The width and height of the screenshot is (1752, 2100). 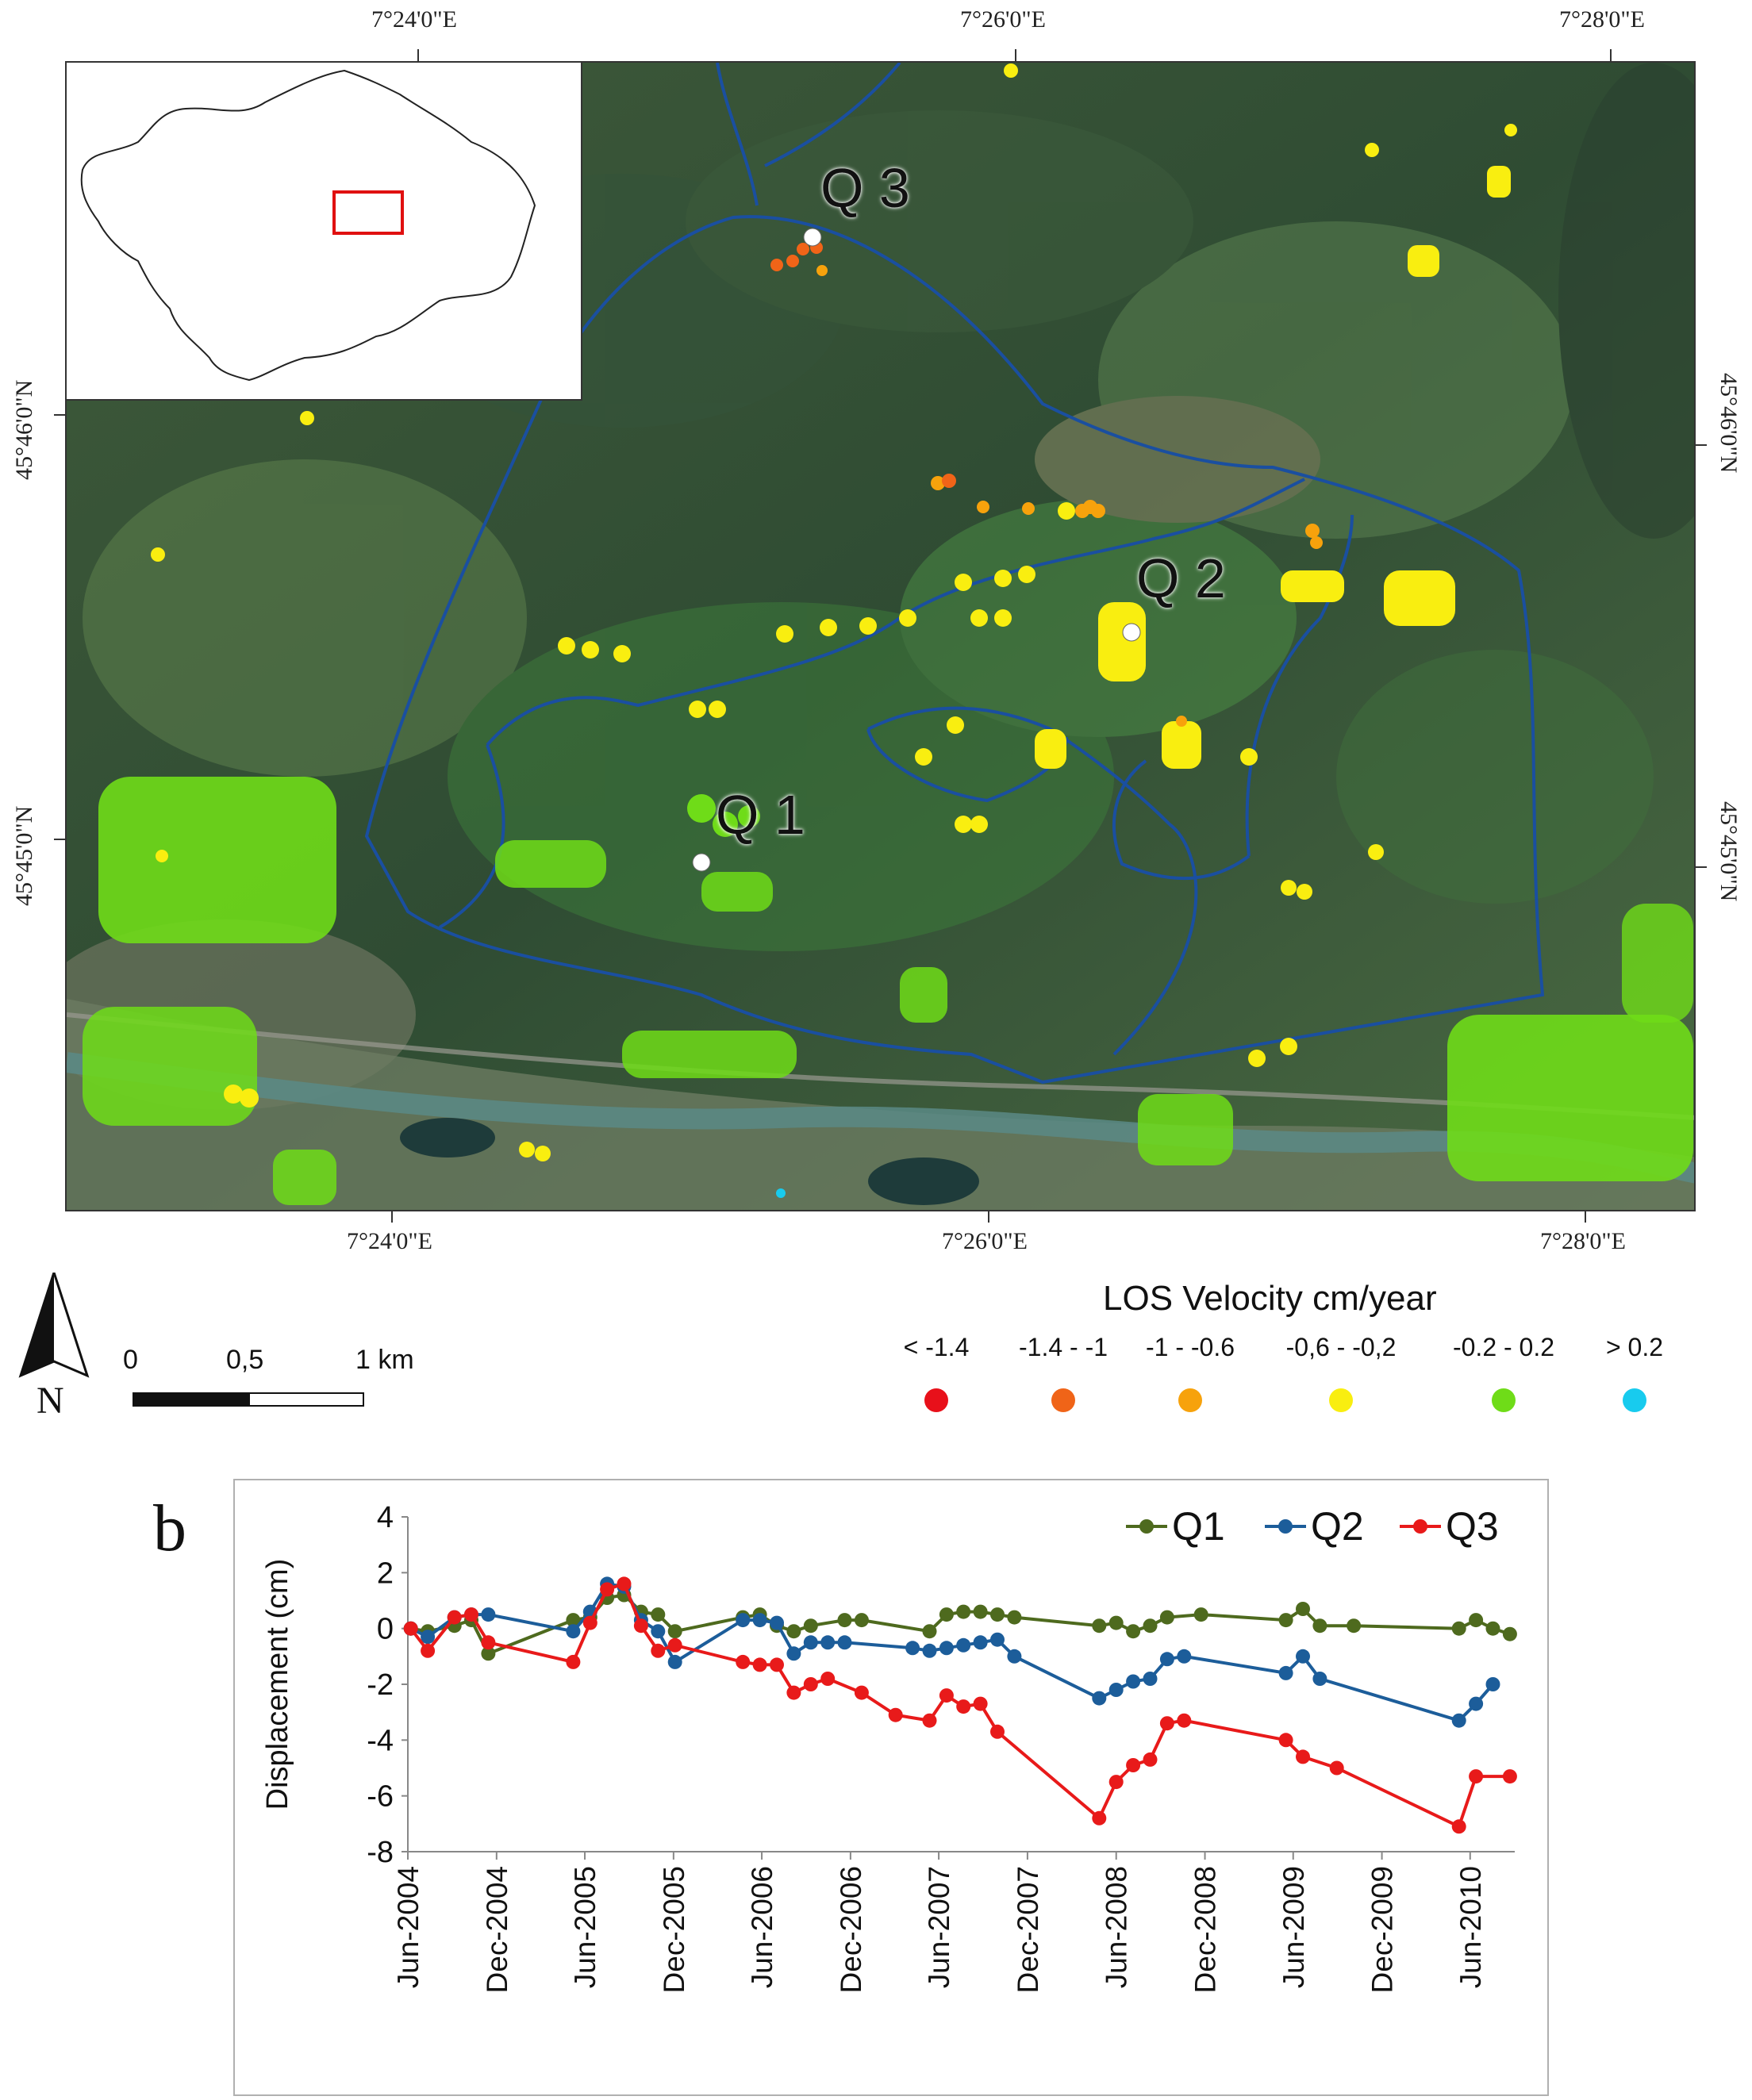 What do you see at coordinates (1063, 1347) in the screenshot?
I see `legend-label-1: -1.4 - -1` at bounding box center [1063, 1347].